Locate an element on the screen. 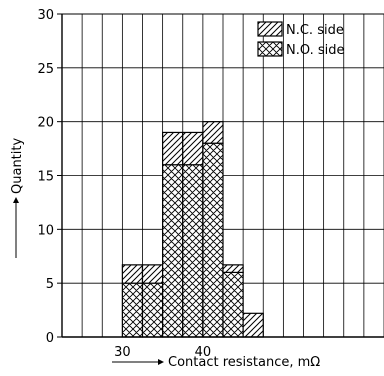 The width and height of the screenshot is (384, 376). y-tick-labels: 0 5 10 15 20 25 30 is located at coordinates (49, 177).